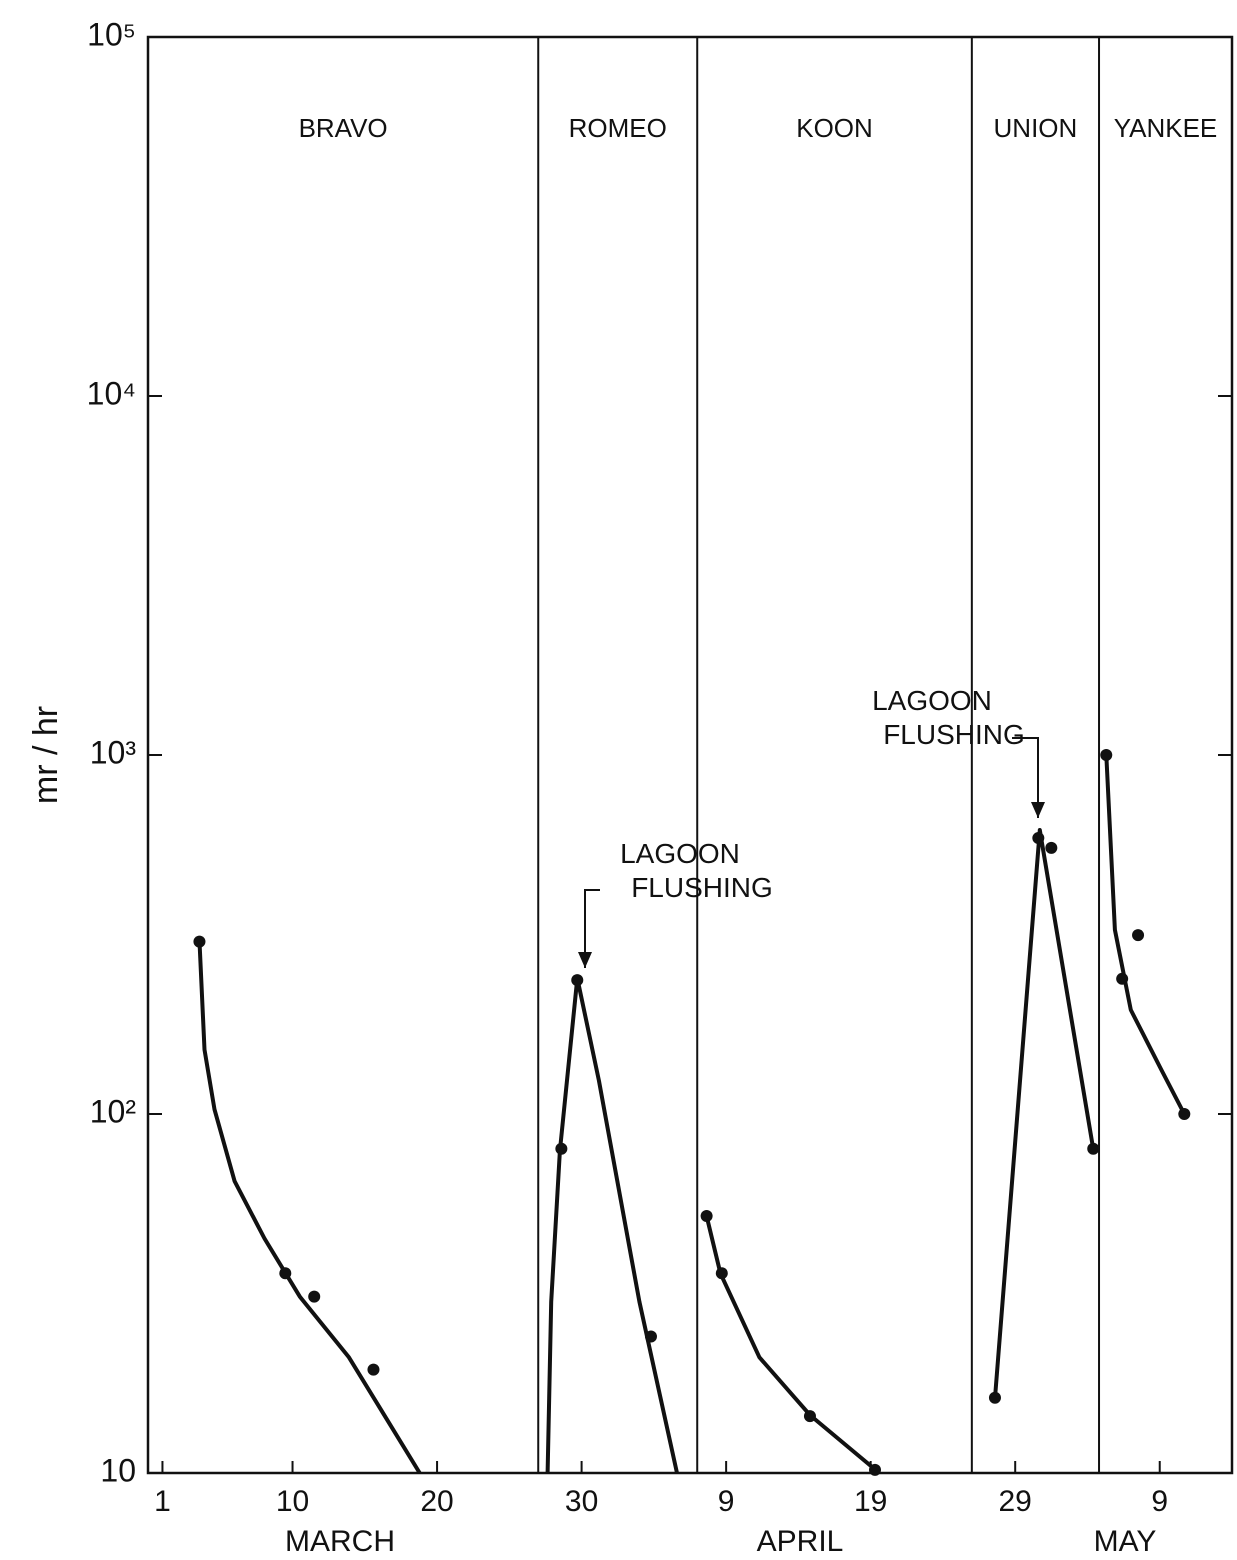 This screenshot has height=1560, width=1237. I want to click on shot-name: YANKEE, so click(1166, 128).